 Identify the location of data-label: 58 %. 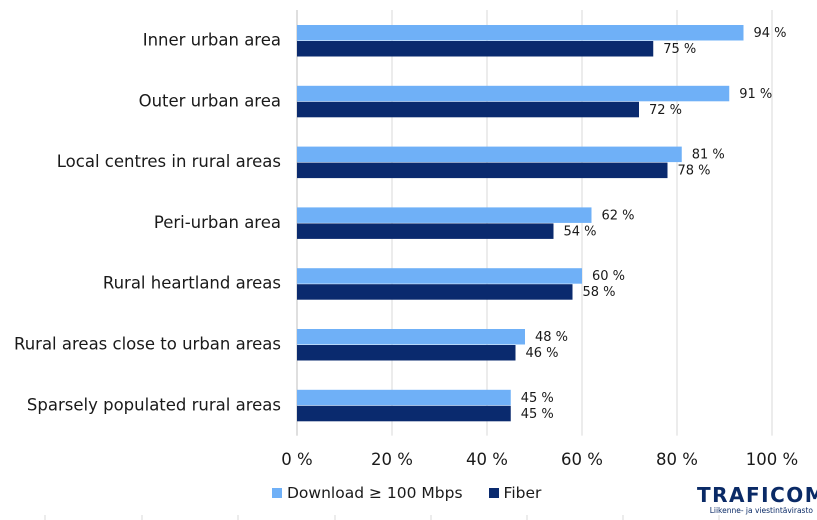
(599, 292).